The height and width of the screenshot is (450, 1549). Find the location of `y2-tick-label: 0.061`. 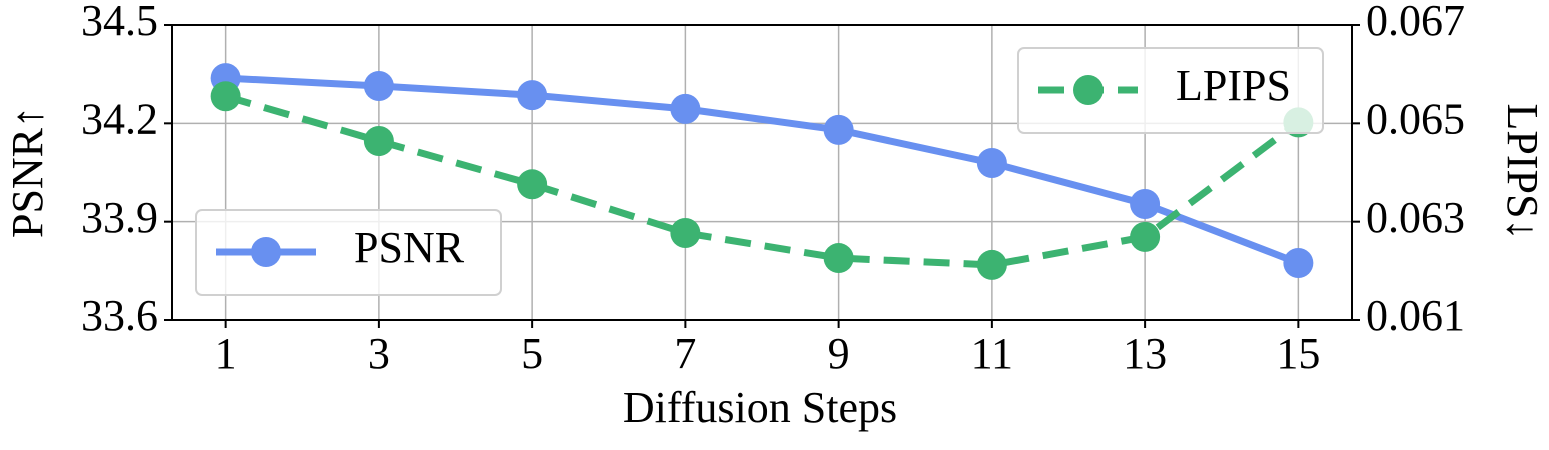

y2-tick-label: 0.061 is located at coordinates (1415, 315).